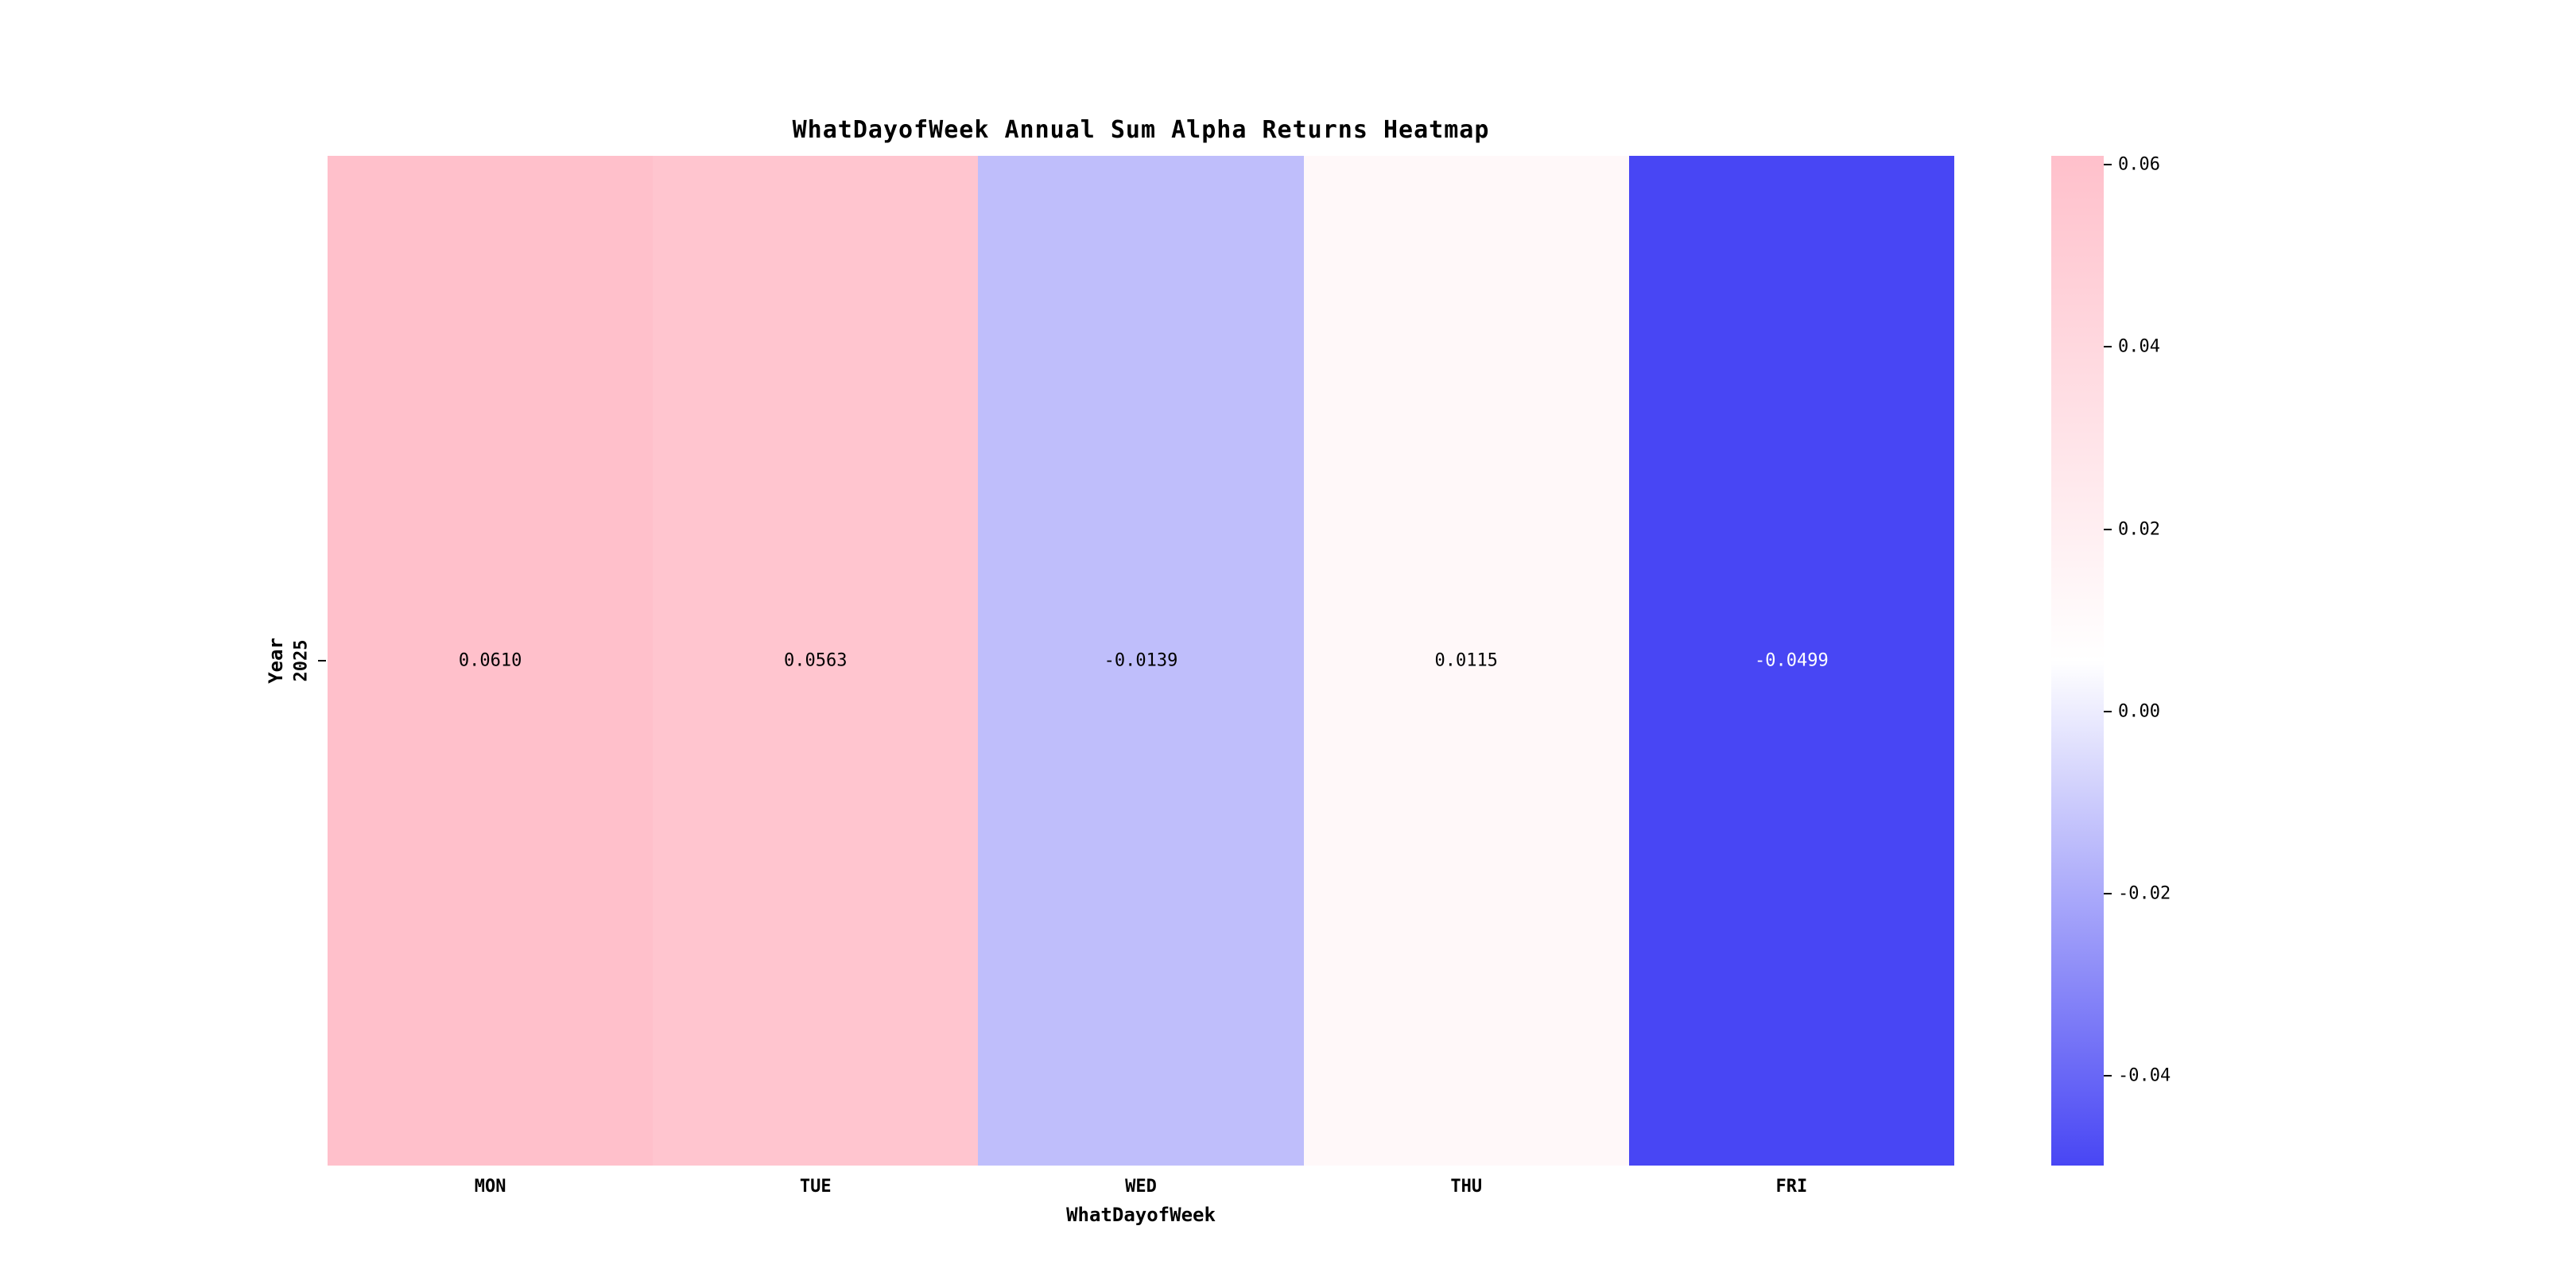  I want to click on cell-value-label: -0.0139, so click(1141, 661).